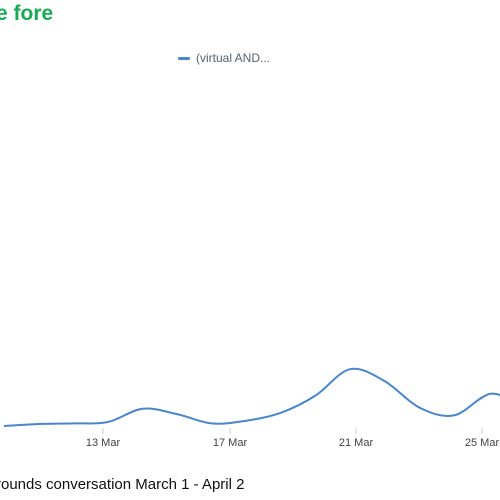 The height and width of the screenshot is (500, 500). I want to click on x-tick-label: 25 Mar, so click(482, 443).